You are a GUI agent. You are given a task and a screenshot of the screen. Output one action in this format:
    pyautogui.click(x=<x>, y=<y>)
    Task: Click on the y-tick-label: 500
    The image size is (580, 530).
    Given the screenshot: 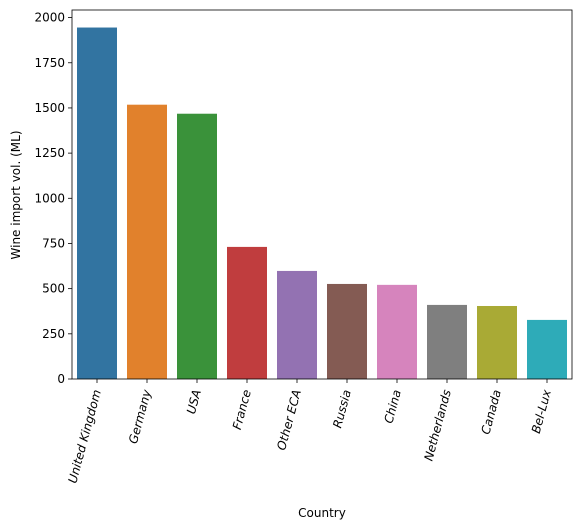 What is the action you would take?
    pyautogui.click(x=53, y=289)
    